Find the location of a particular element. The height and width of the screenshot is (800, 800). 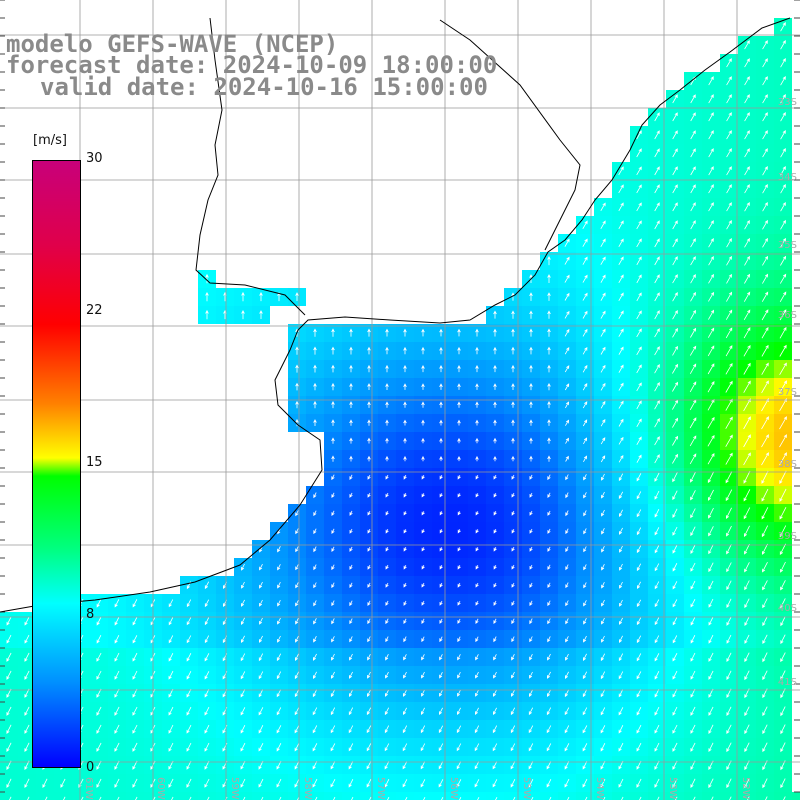

colorbar-tick-30: 30 is located at coordinates (94, 158).